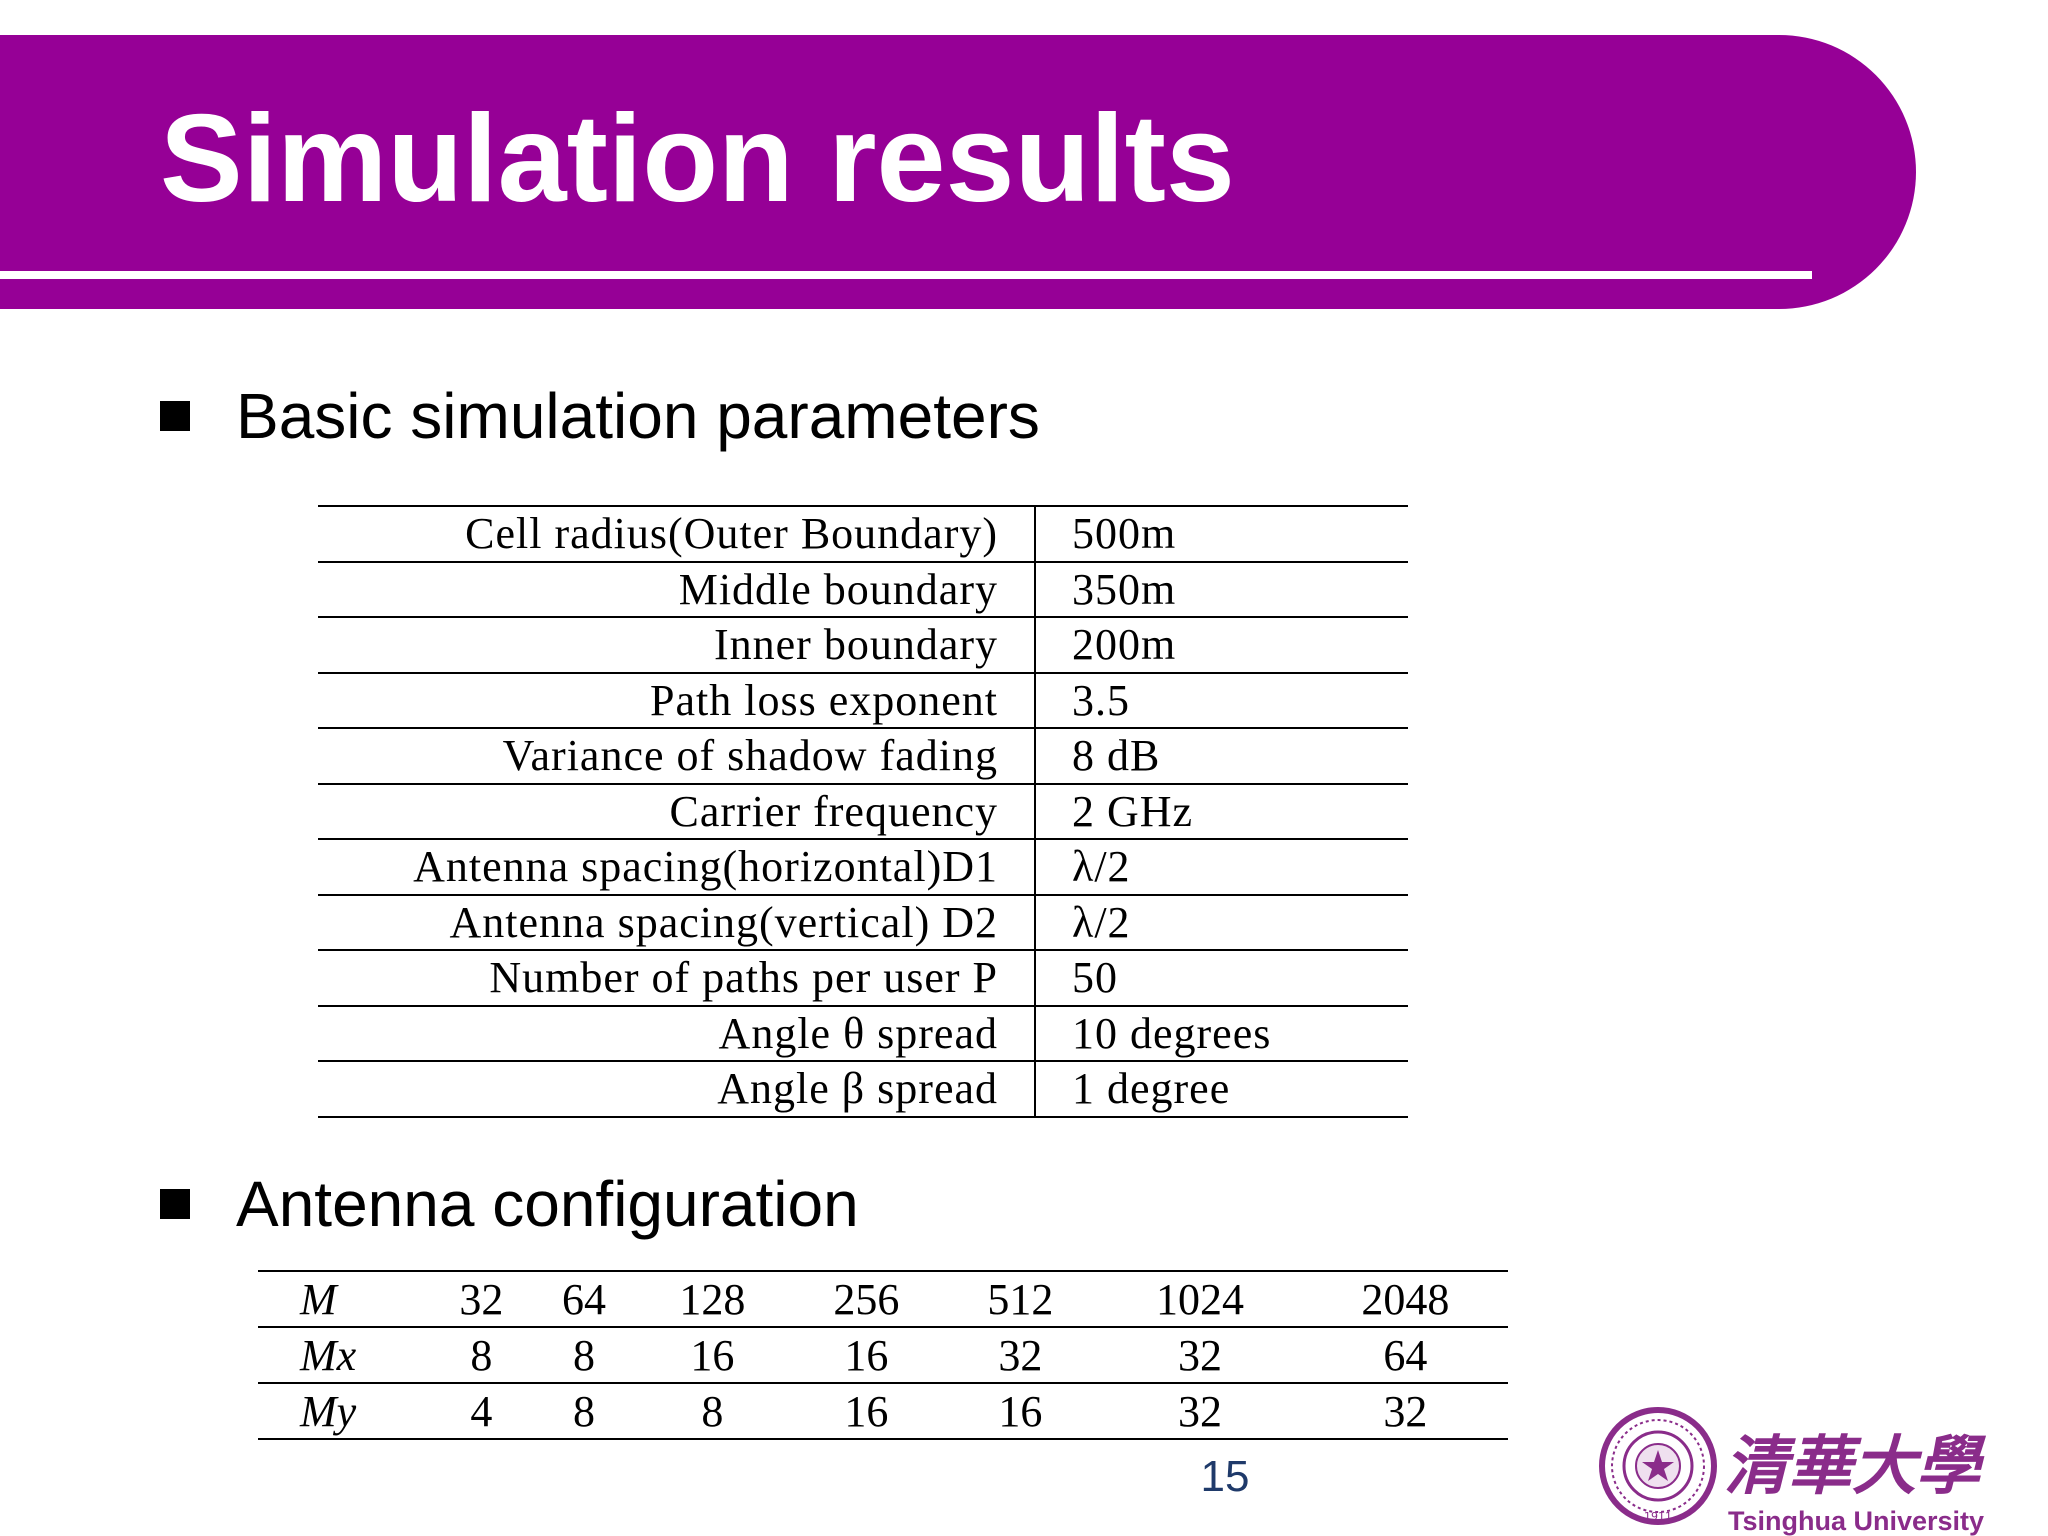 The width and height of the screenshot is (2048, 1536). Describe the element at coordinates (1225, 1476) in the screenshot. I see `page-number: 15` at that location.